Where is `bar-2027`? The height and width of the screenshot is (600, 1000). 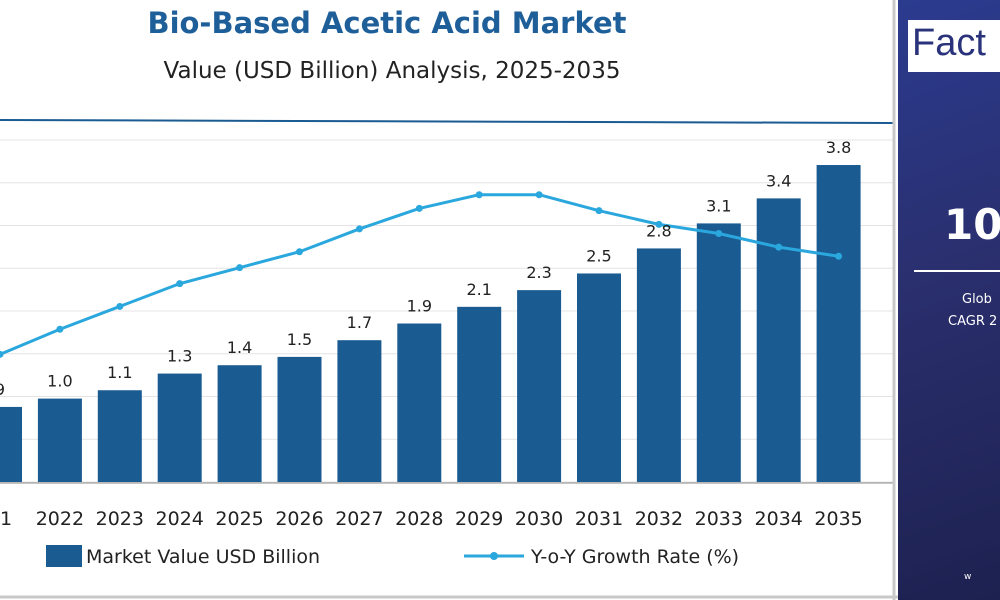 bar-2027 is located at coordinates (359, 411).